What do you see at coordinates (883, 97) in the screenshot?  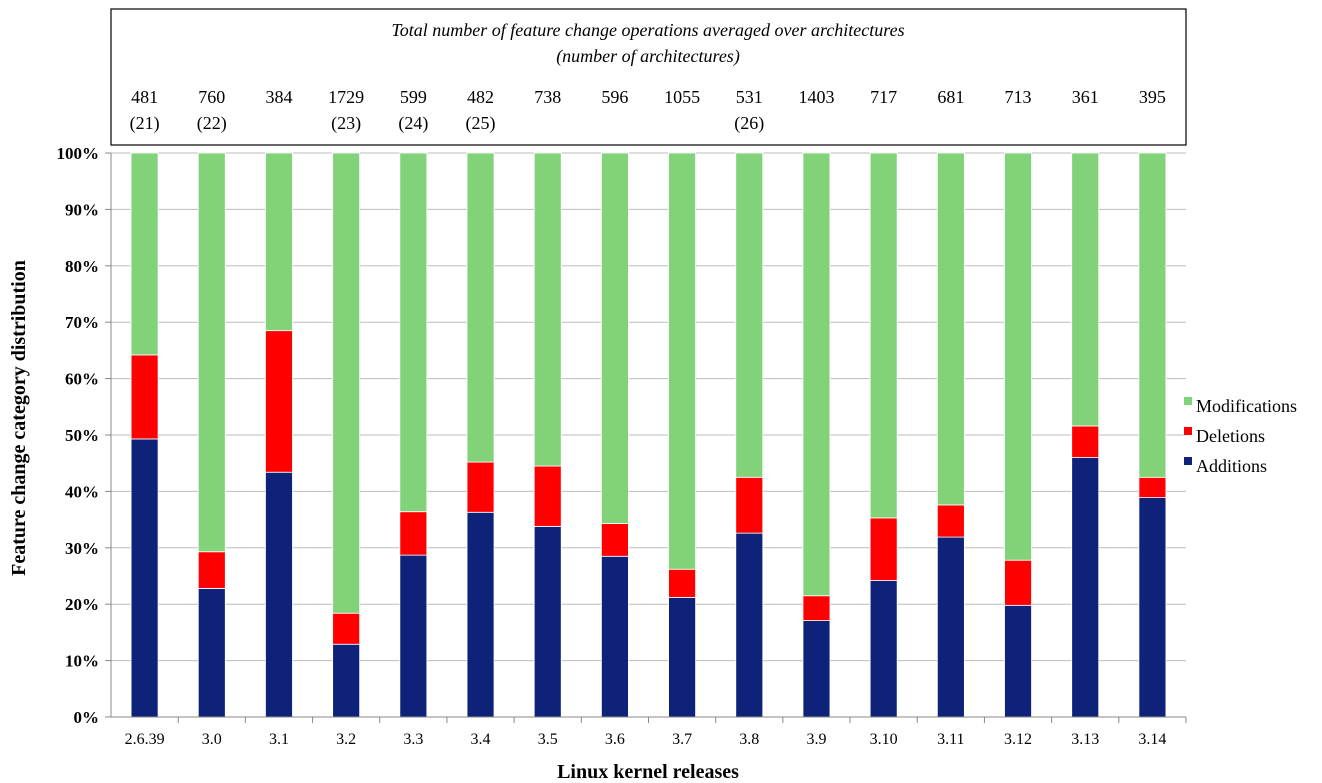 I see `header-total: 717` at bounding box center [883, 97].